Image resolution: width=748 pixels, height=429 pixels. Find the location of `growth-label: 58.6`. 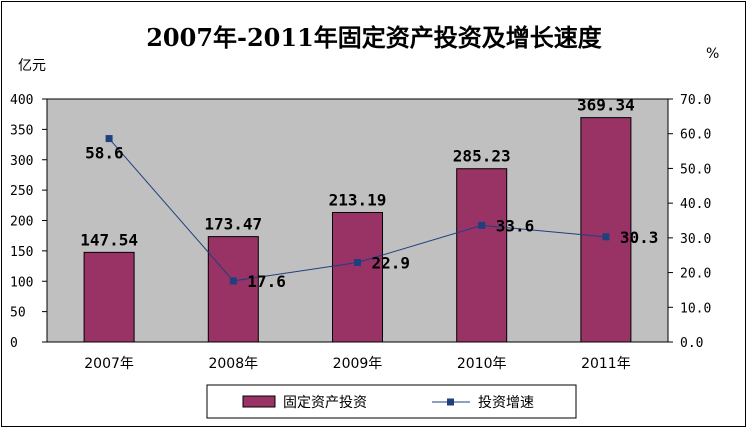

growth-label: 58.6 is located at coordinates (104, 153).